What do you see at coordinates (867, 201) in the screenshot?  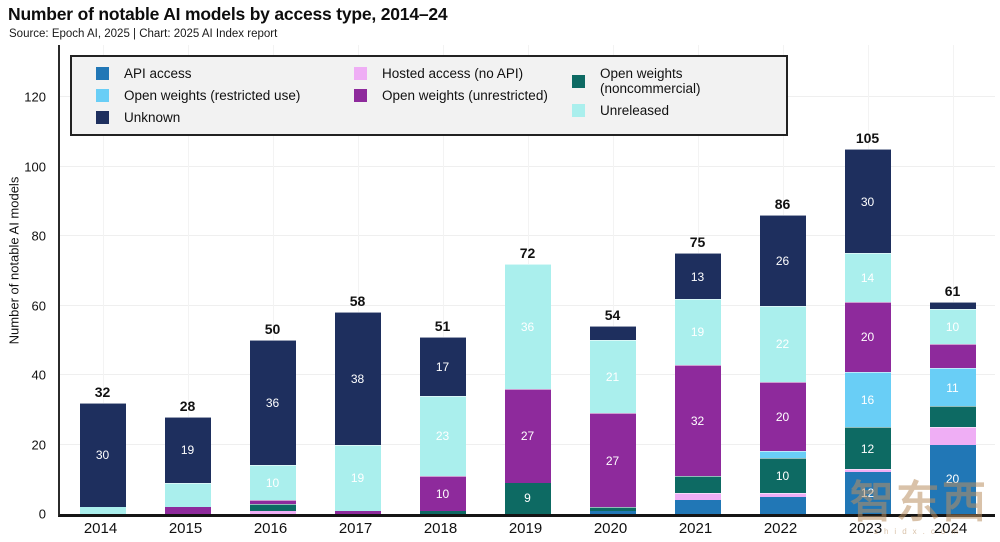 I see `bar-segment-2023-unknown: 30` at bounding box center [867, 201].